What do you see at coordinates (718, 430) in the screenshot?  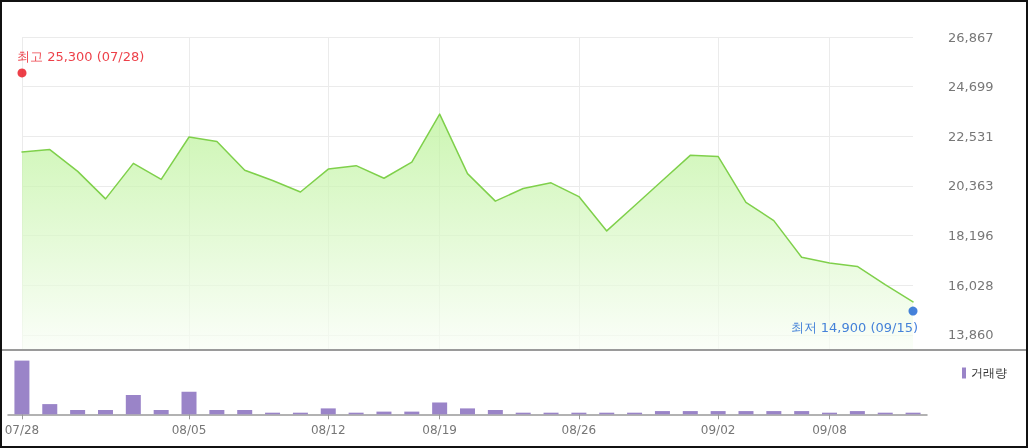 I see `x-tick-label: 09/02` at bounding box center [718, 430].